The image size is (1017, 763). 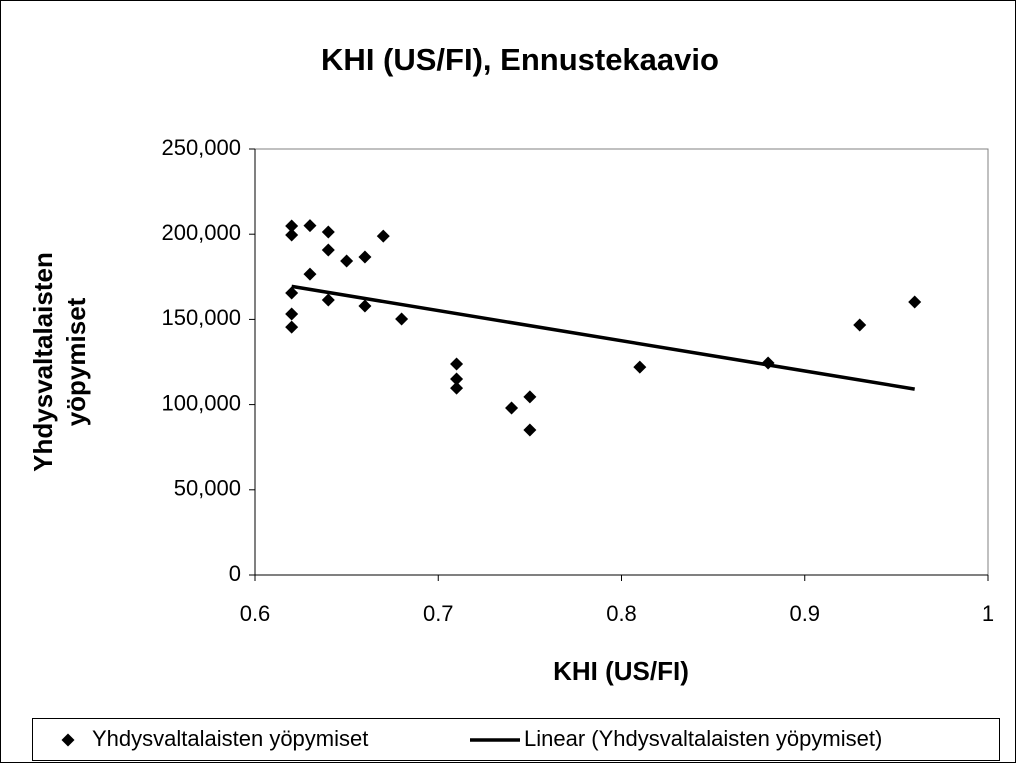 I want to click on y-tick-label: 100,000, so click(x=201, y=402).